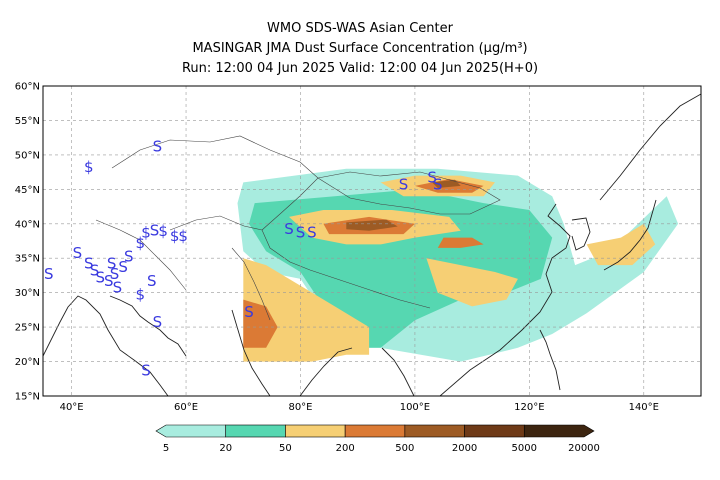 Image resolution: width=720 pixels, height=480 pixels. I want to click on coastline-taiwan-philippines, so click(550, 360).